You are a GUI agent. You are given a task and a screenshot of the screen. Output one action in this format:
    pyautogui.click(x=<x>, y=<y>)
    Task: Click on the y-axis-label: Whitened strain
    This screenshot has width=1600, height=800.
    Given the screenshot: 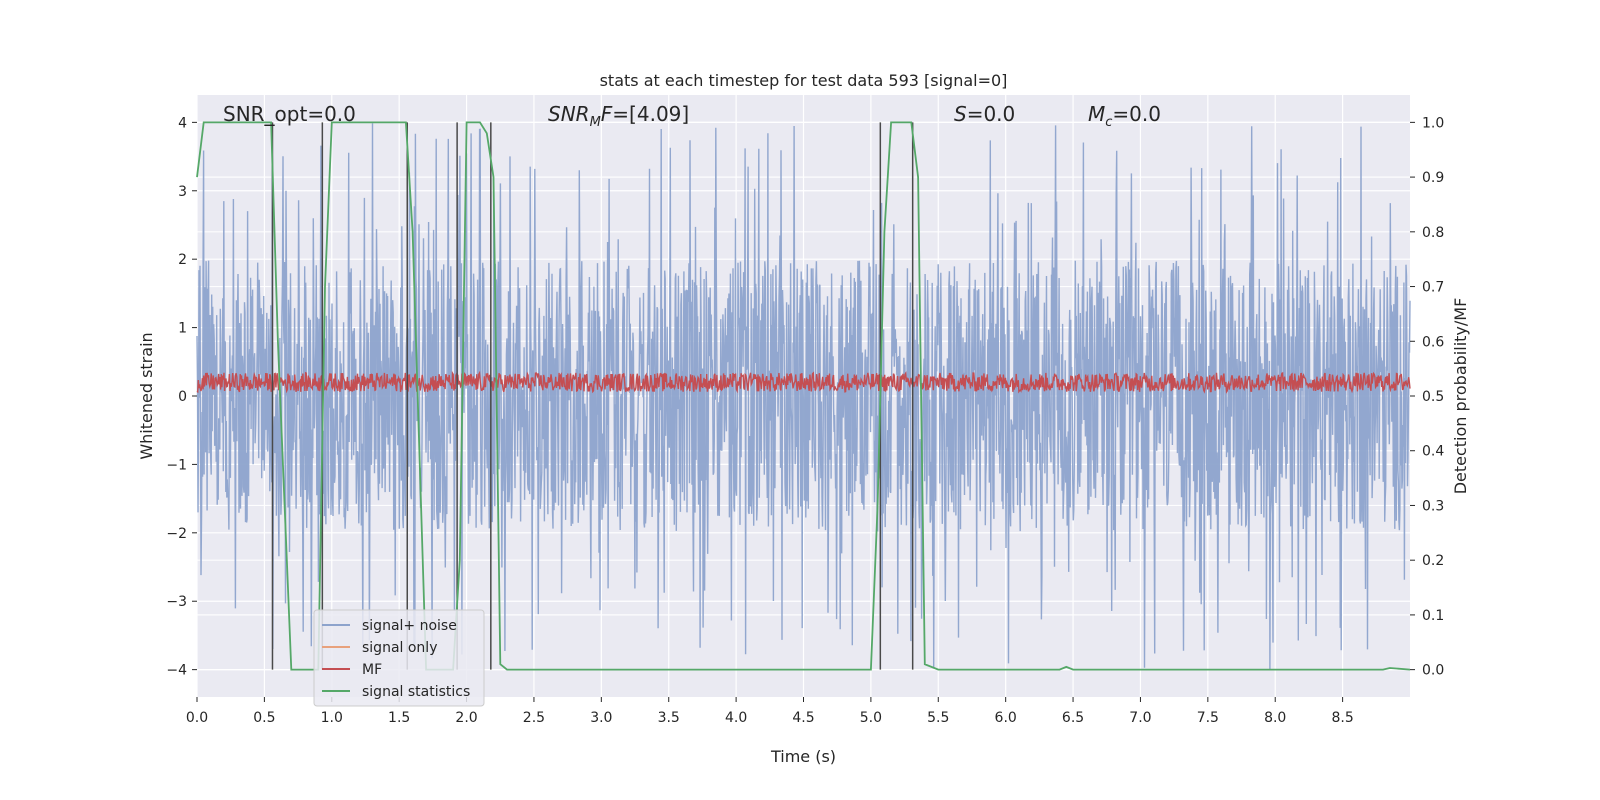 What is the action you would take?
    pyautogui.click(x=146, y=395)
    